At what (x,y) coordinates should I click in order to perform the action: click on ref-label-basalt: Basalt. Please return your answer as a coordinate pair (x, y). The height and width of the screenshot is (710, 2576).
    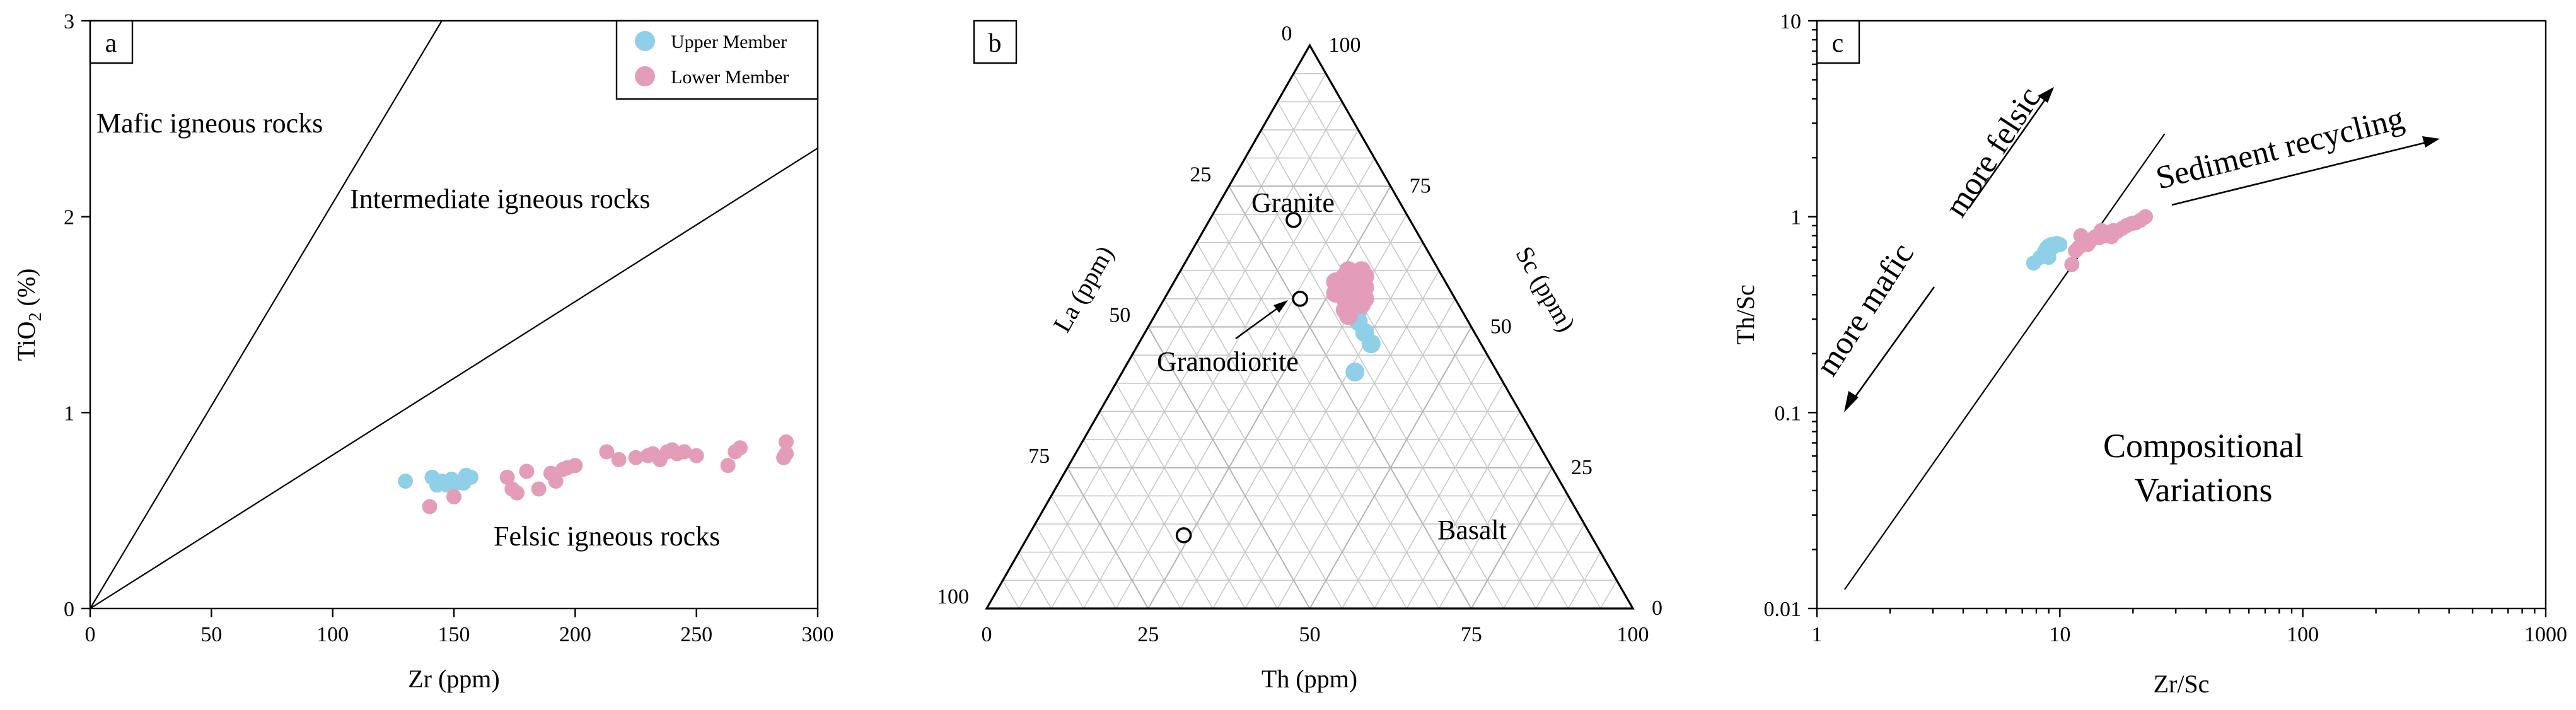
    Looking at the image, I should click on (1472, 530).